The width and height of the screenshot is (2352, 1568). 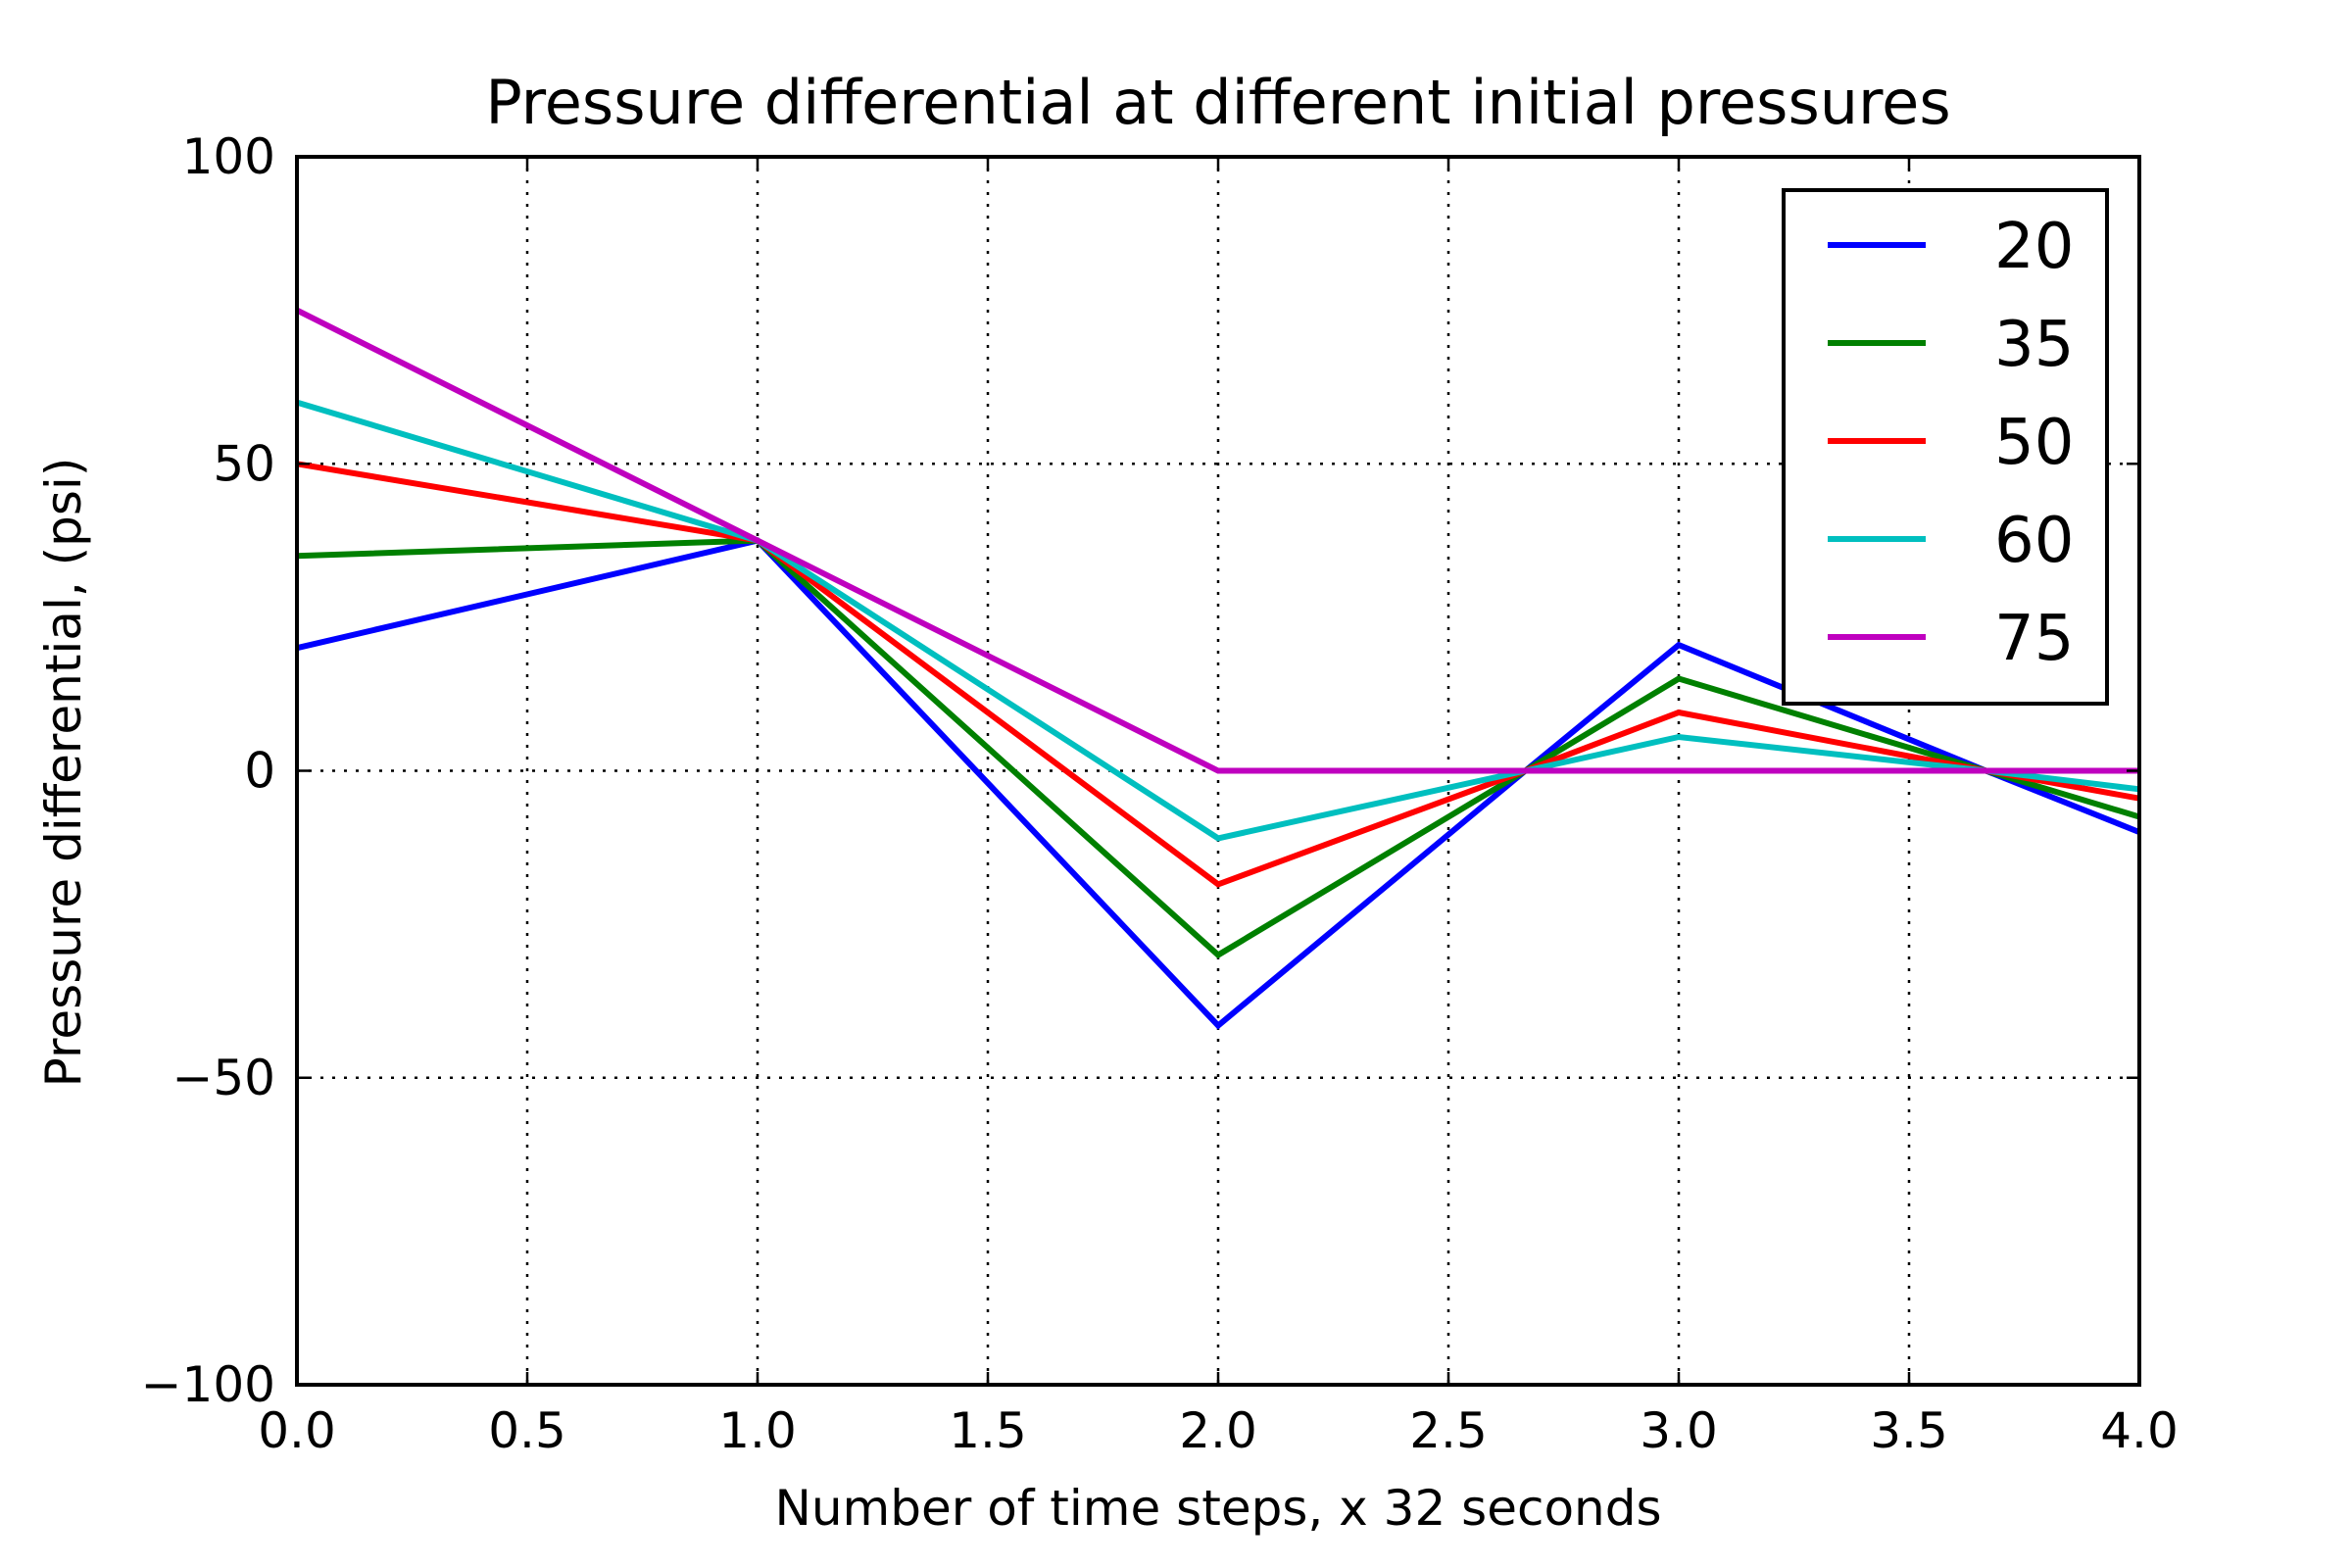 I want to click on x-tick-label: 1.5, so click(x=988, y=1430).